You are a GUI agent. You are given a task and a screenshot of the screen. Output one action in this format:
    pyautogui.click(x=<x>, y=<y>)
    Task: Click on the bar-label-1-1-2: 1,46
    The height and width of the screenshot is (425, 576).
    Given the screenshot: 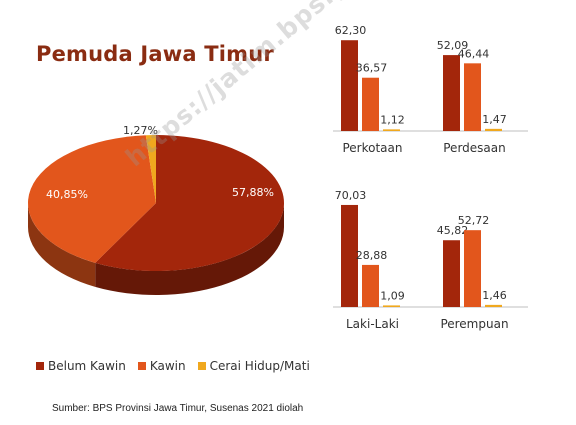 What is the action you would take?
    pyautogui.click(x=494, y=295)
    